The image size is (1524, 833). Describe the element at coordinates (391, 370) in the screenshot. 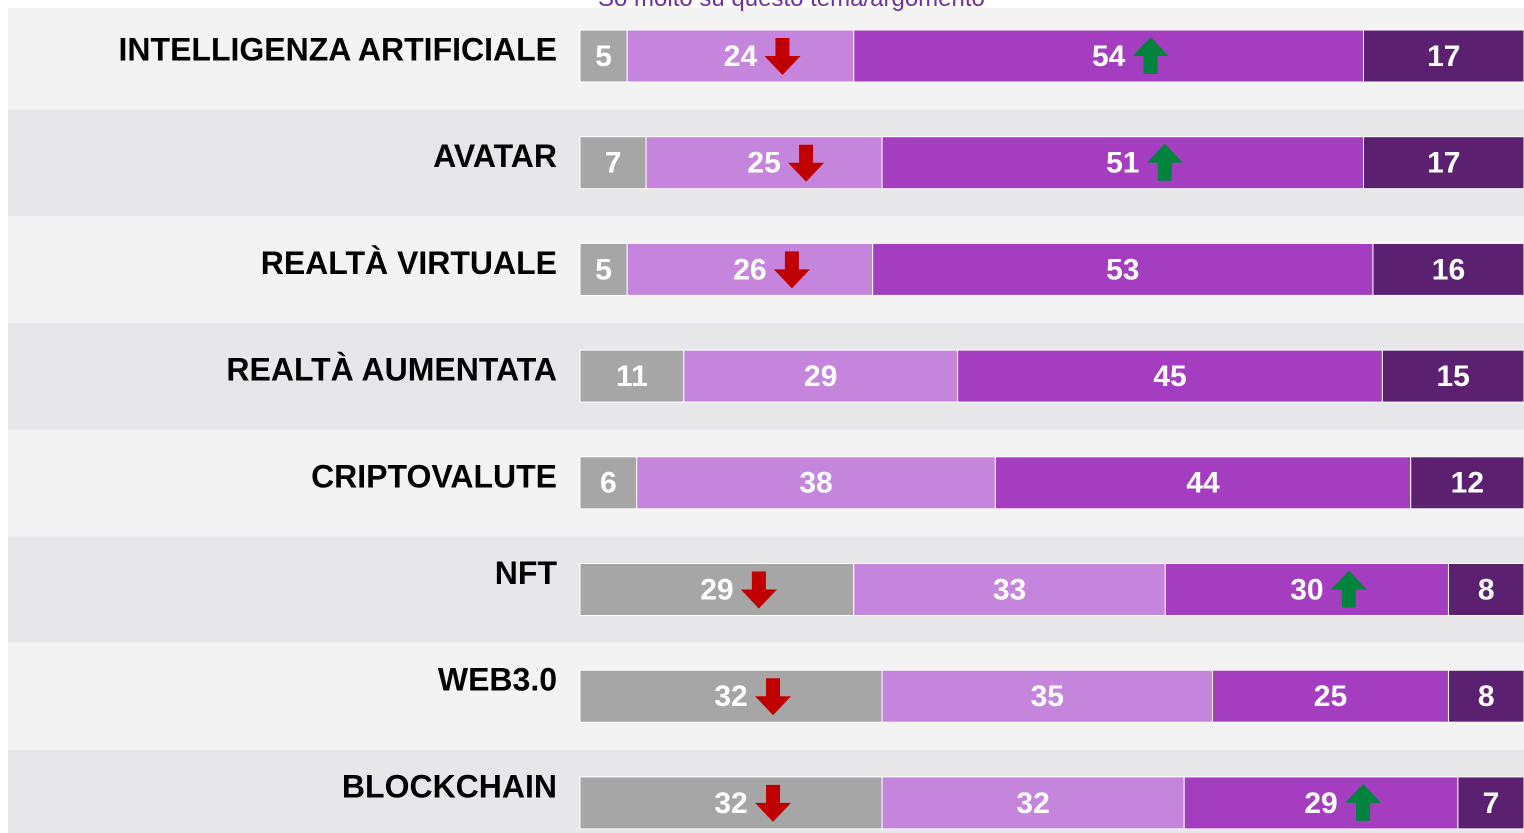

I see `category-label: REALTÀ AUMENTATA` at that location.